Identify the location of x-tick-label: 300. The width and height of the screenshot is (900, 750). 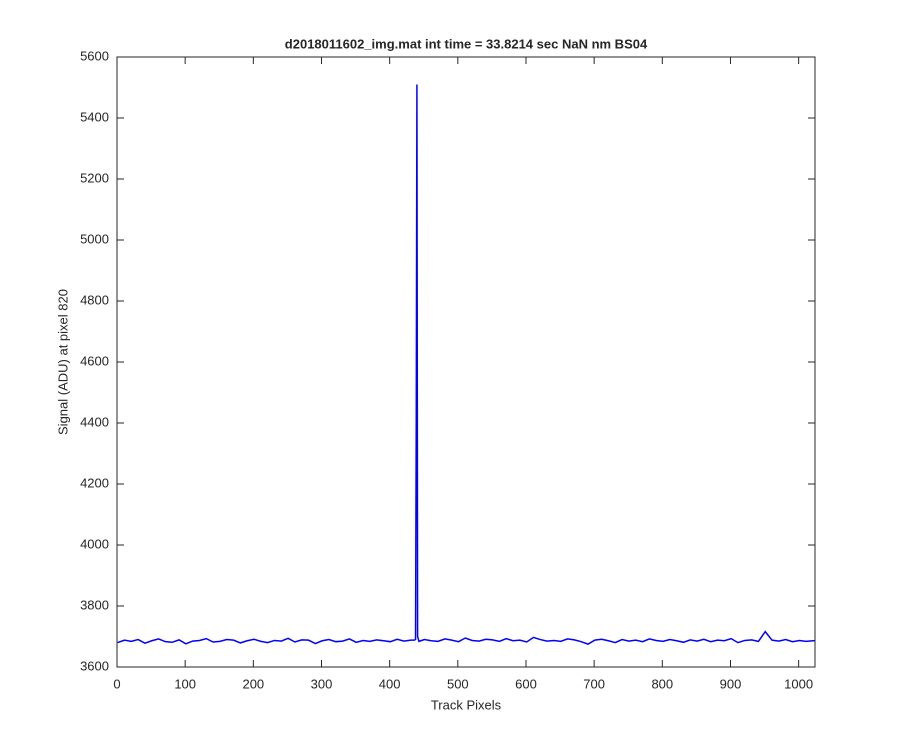
(322, 683).